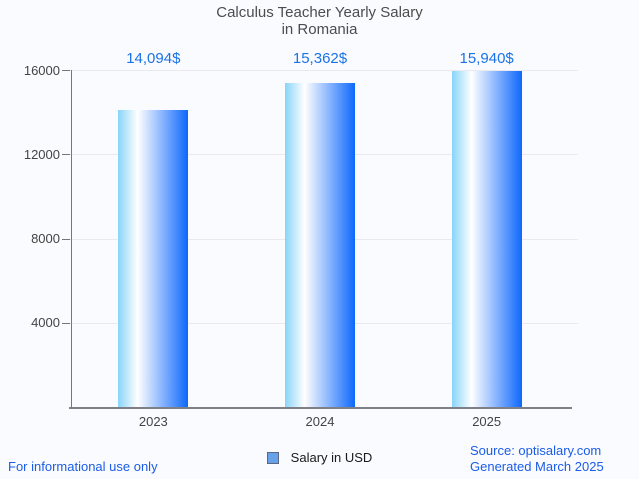 The height and width of the screenshot is (479, 639). Describe the element at coordinates (537, 466) in the screenshot. I see `footer-generated-line: Generated March 2025` at that location.